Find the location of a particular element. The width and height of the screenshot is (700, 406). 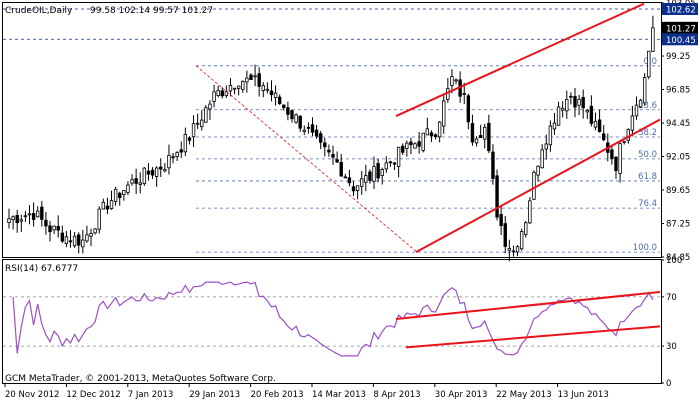

ohlc-header: 99.58 102.14 99.57 101.27 is located at coordinates (151, 11).